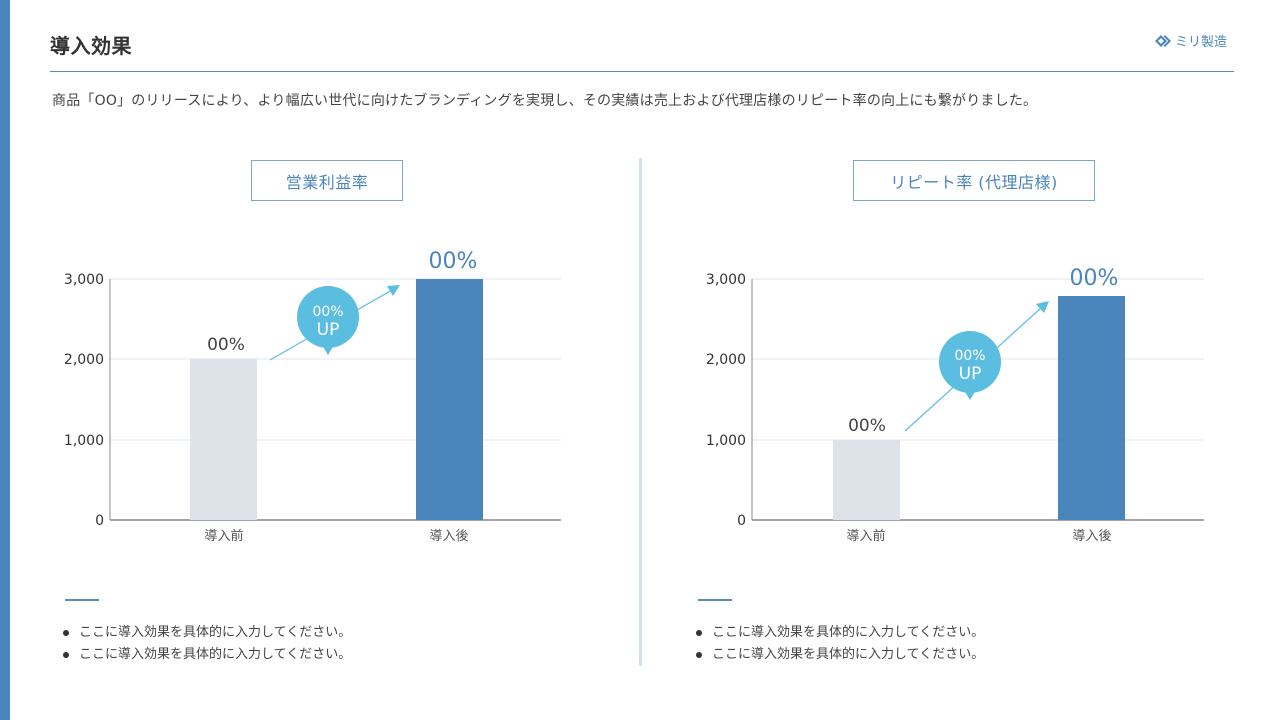 Image resolution: width=1280 pixels, height=720 pixels. I want to click on chart-title: 営業利益率, so click(327, 180).